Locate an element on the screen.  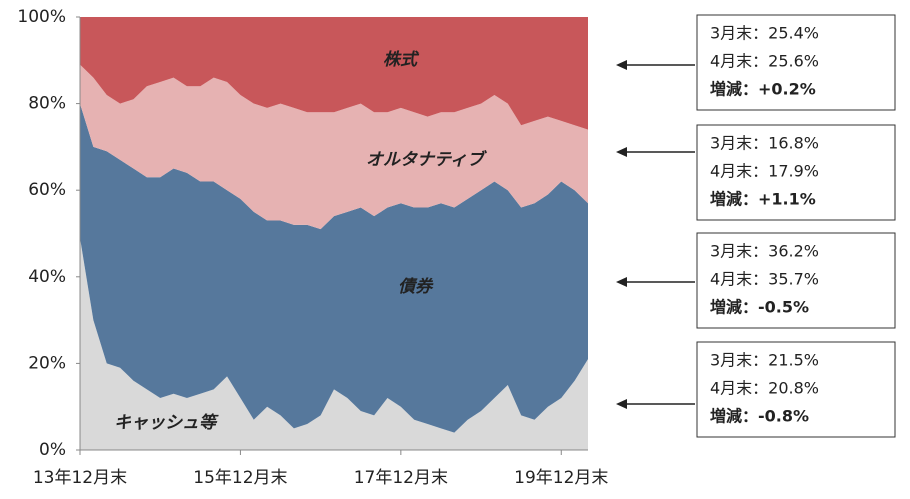
y-tick-label: 40% is located at coordinates (47, 277).